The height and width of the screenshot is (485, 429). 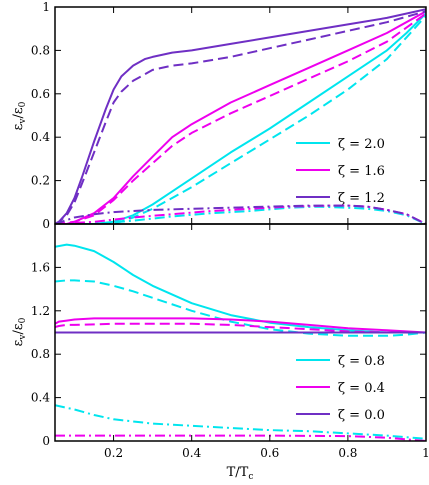 I want to click on top-y-axis-label: εv/ε0, so click(x=19, y=115).